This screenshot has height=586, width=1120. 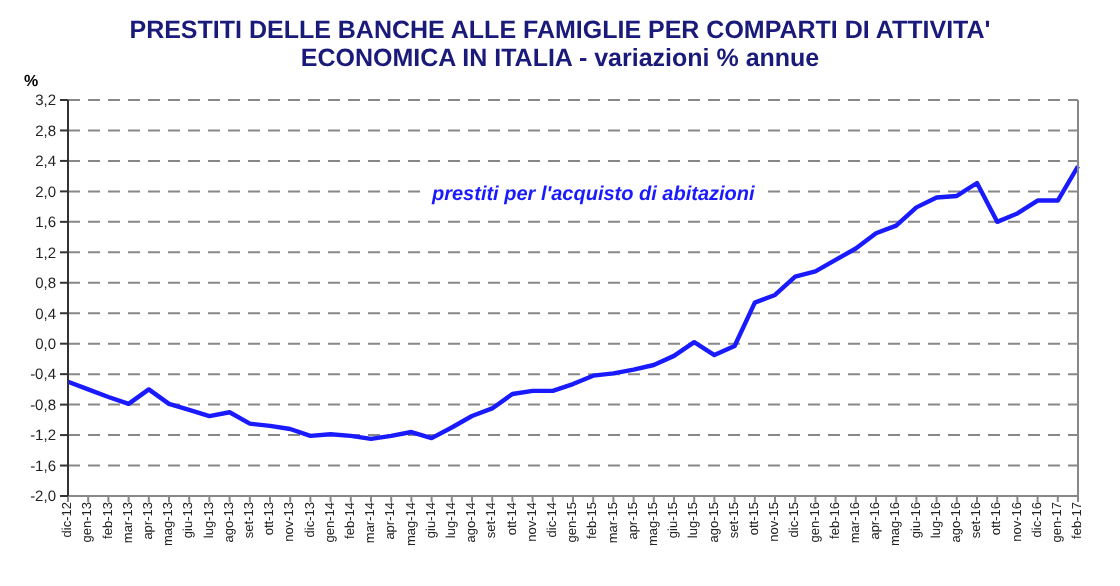 I want to click on y-axis-title: %, so click(x=31, y=81).